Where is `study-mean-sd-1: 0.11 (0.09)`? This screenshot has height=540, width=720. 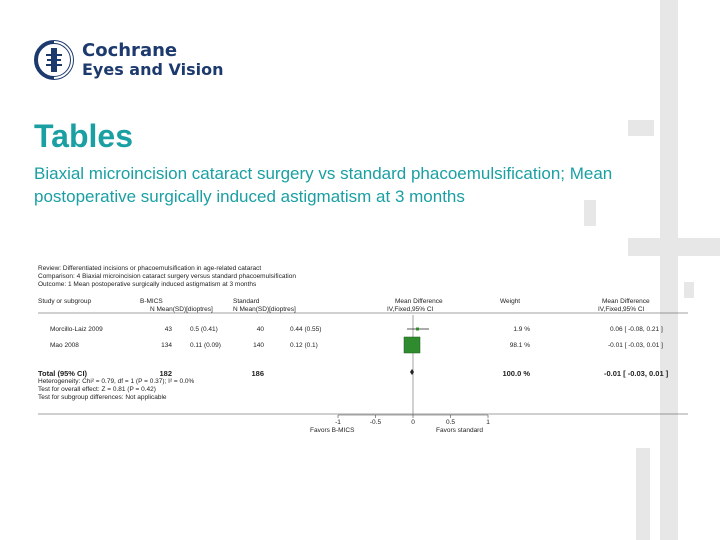
study-mean-sd-1: 0.11 (0.09) is located at coordinates (205, 345).